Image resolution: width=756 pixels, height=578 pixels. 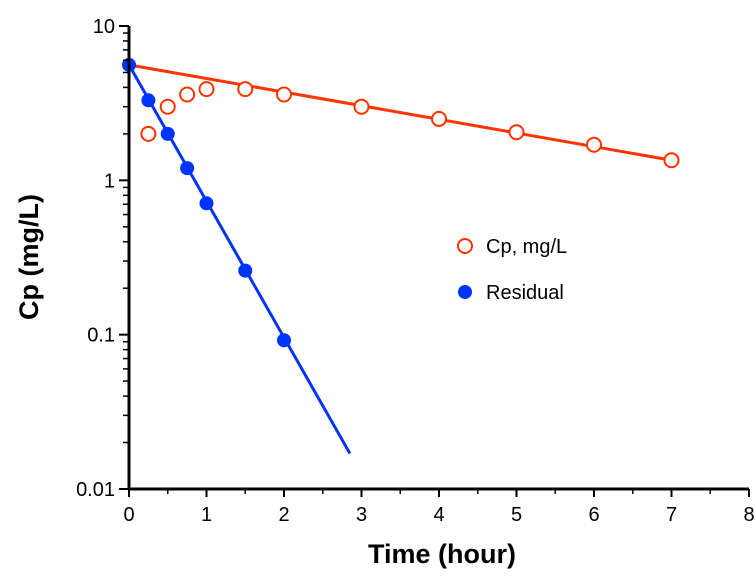 What do you see at coordinates (400, 112) in the screenshot?
I see `cp-fit-line` at bounding box center [400, 112].